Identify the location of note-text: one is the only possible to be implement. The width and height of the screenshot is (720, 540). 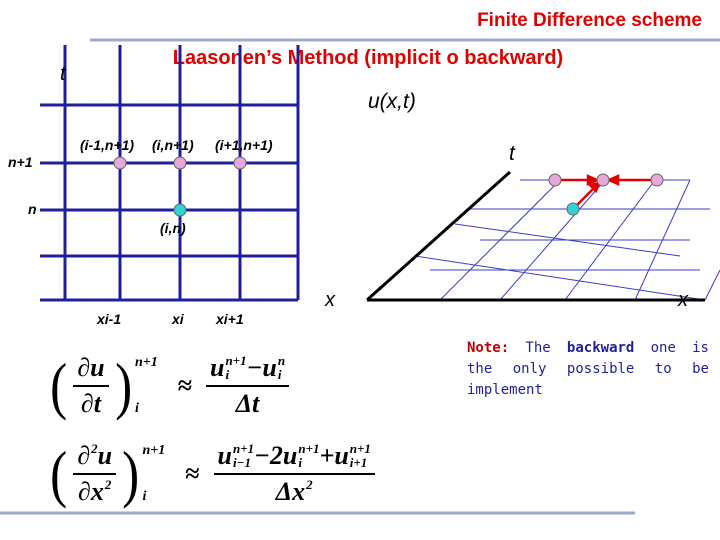
(588, 369).